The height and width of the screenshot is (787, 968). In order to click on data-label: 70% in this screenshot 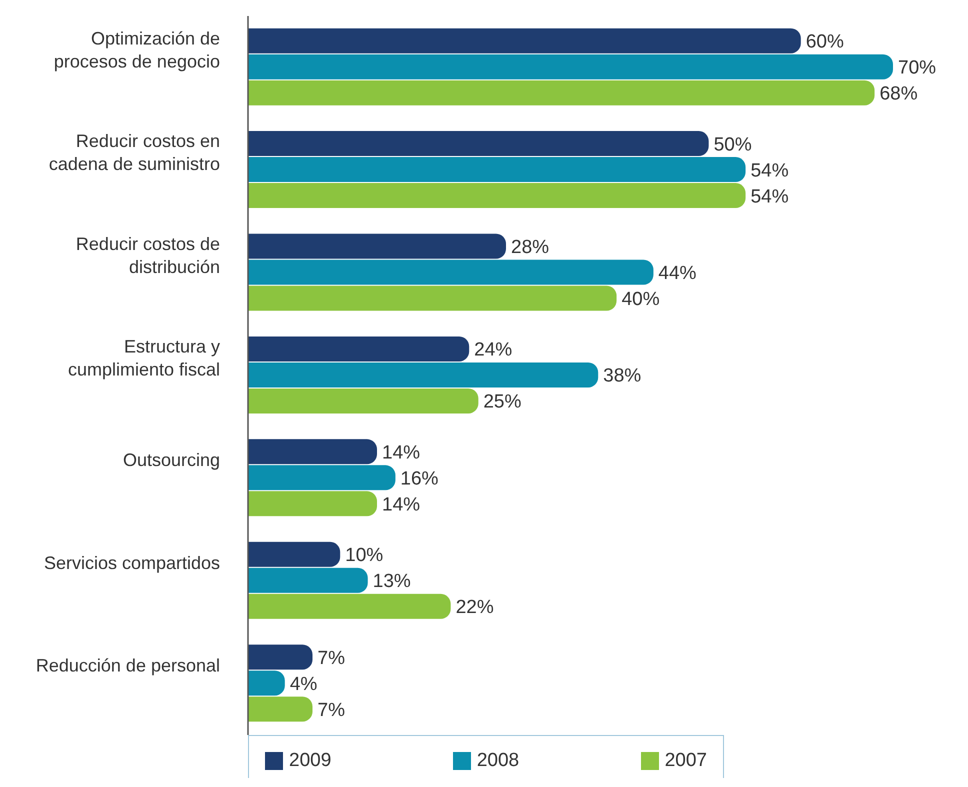, I will do `click(917, 68)`.